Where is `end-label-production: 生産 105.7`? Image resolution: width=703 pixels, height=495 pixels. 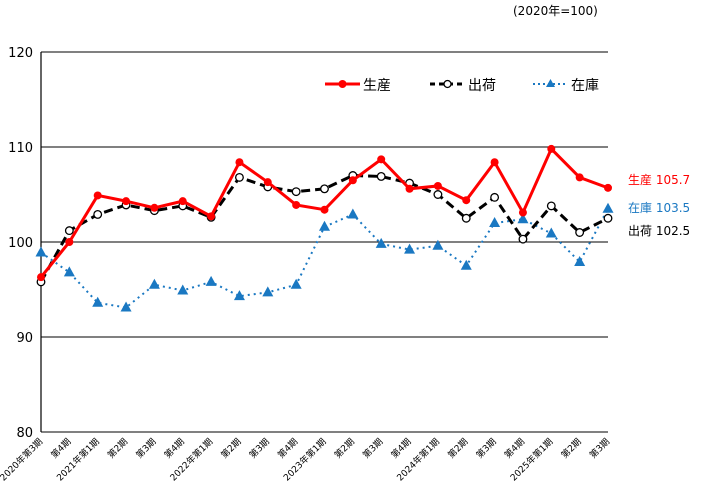 end-label-production: 生産 105.7 is located at coordinates (659, 180).